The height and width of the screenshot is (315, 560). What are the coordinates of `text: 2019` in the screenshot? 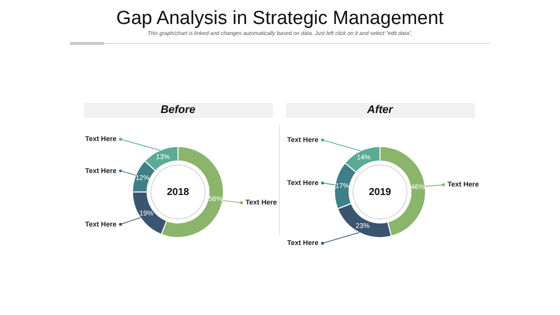 It's located at (380, 192).